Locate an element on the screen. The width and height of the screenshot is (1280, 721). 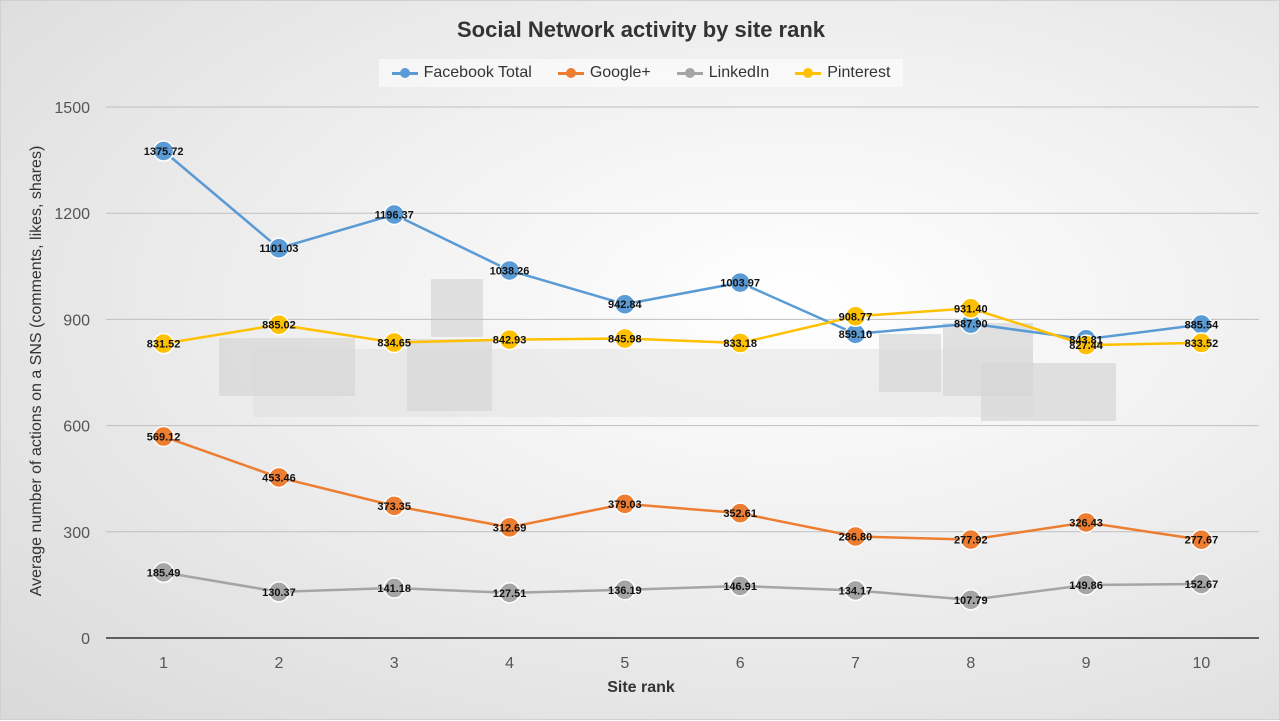
legend-label: Pinterest is located at coordinates (859, 72).